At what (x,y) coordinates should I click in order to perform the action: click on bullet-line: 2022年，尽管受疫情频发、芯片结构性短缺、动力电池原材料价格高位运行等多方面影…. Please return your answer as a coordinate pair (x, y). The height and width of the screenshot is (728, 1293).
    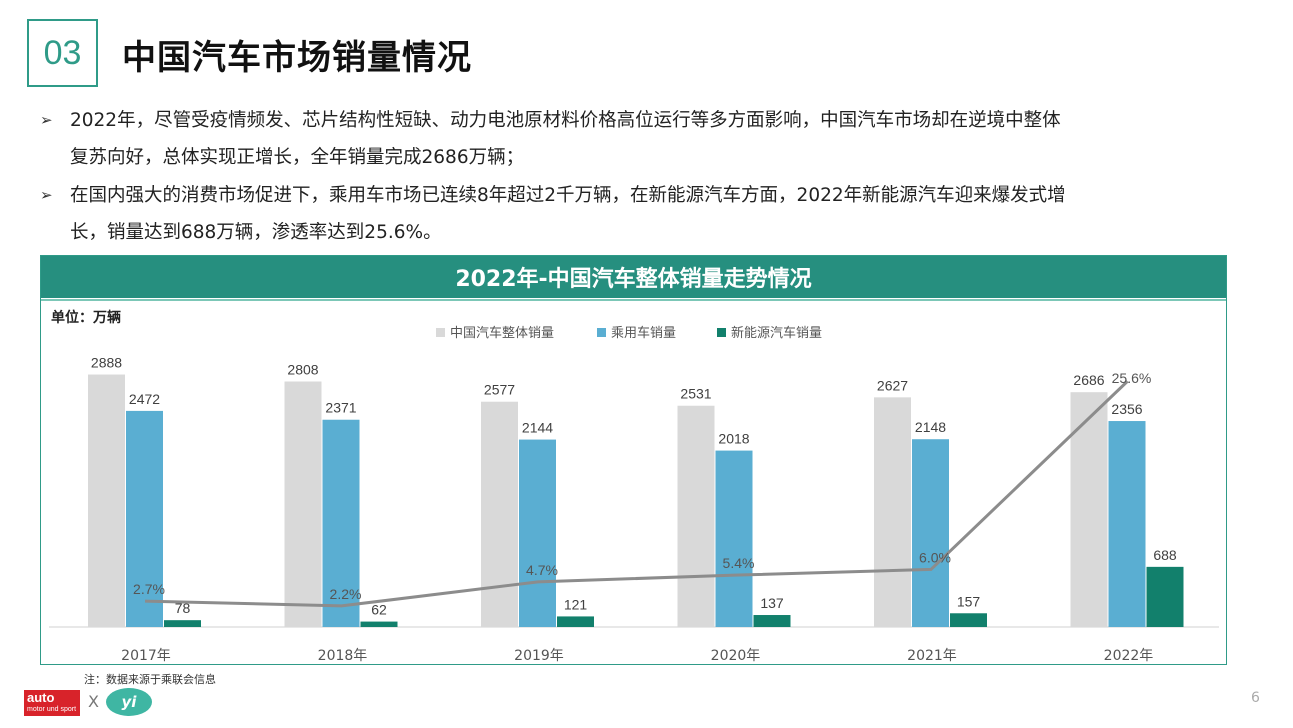
    Looking at the image, I should click on (565, 120).